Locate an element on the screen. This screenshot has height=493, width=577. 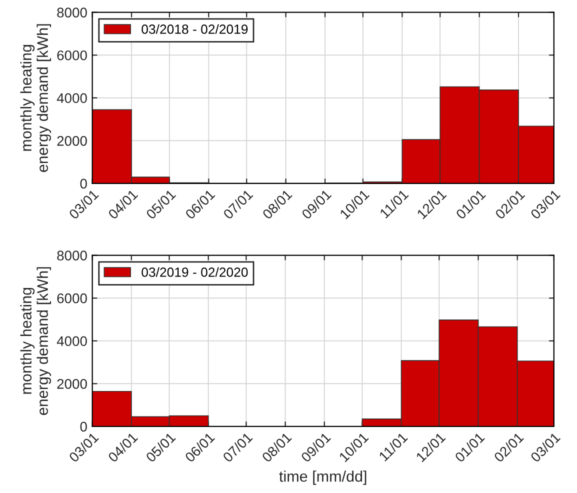
legend-label: 03/2019 - 02/2020 is located at coordinates (195, 272).